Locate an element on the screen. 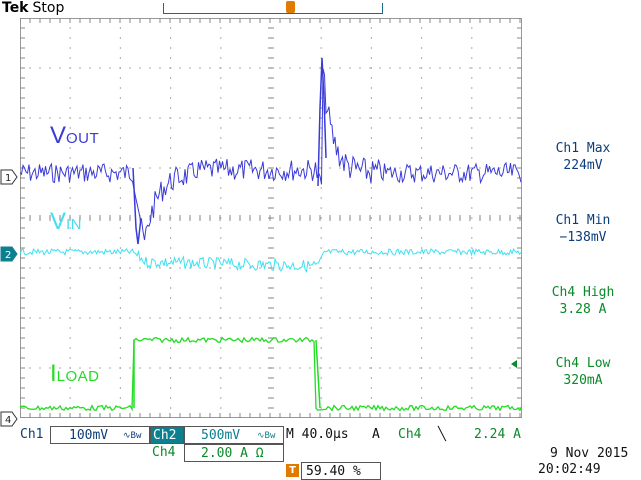 The height and width of the screenshot is (480, 641). measurement-name: Ch1 Min is located at coordinates (583, 220).